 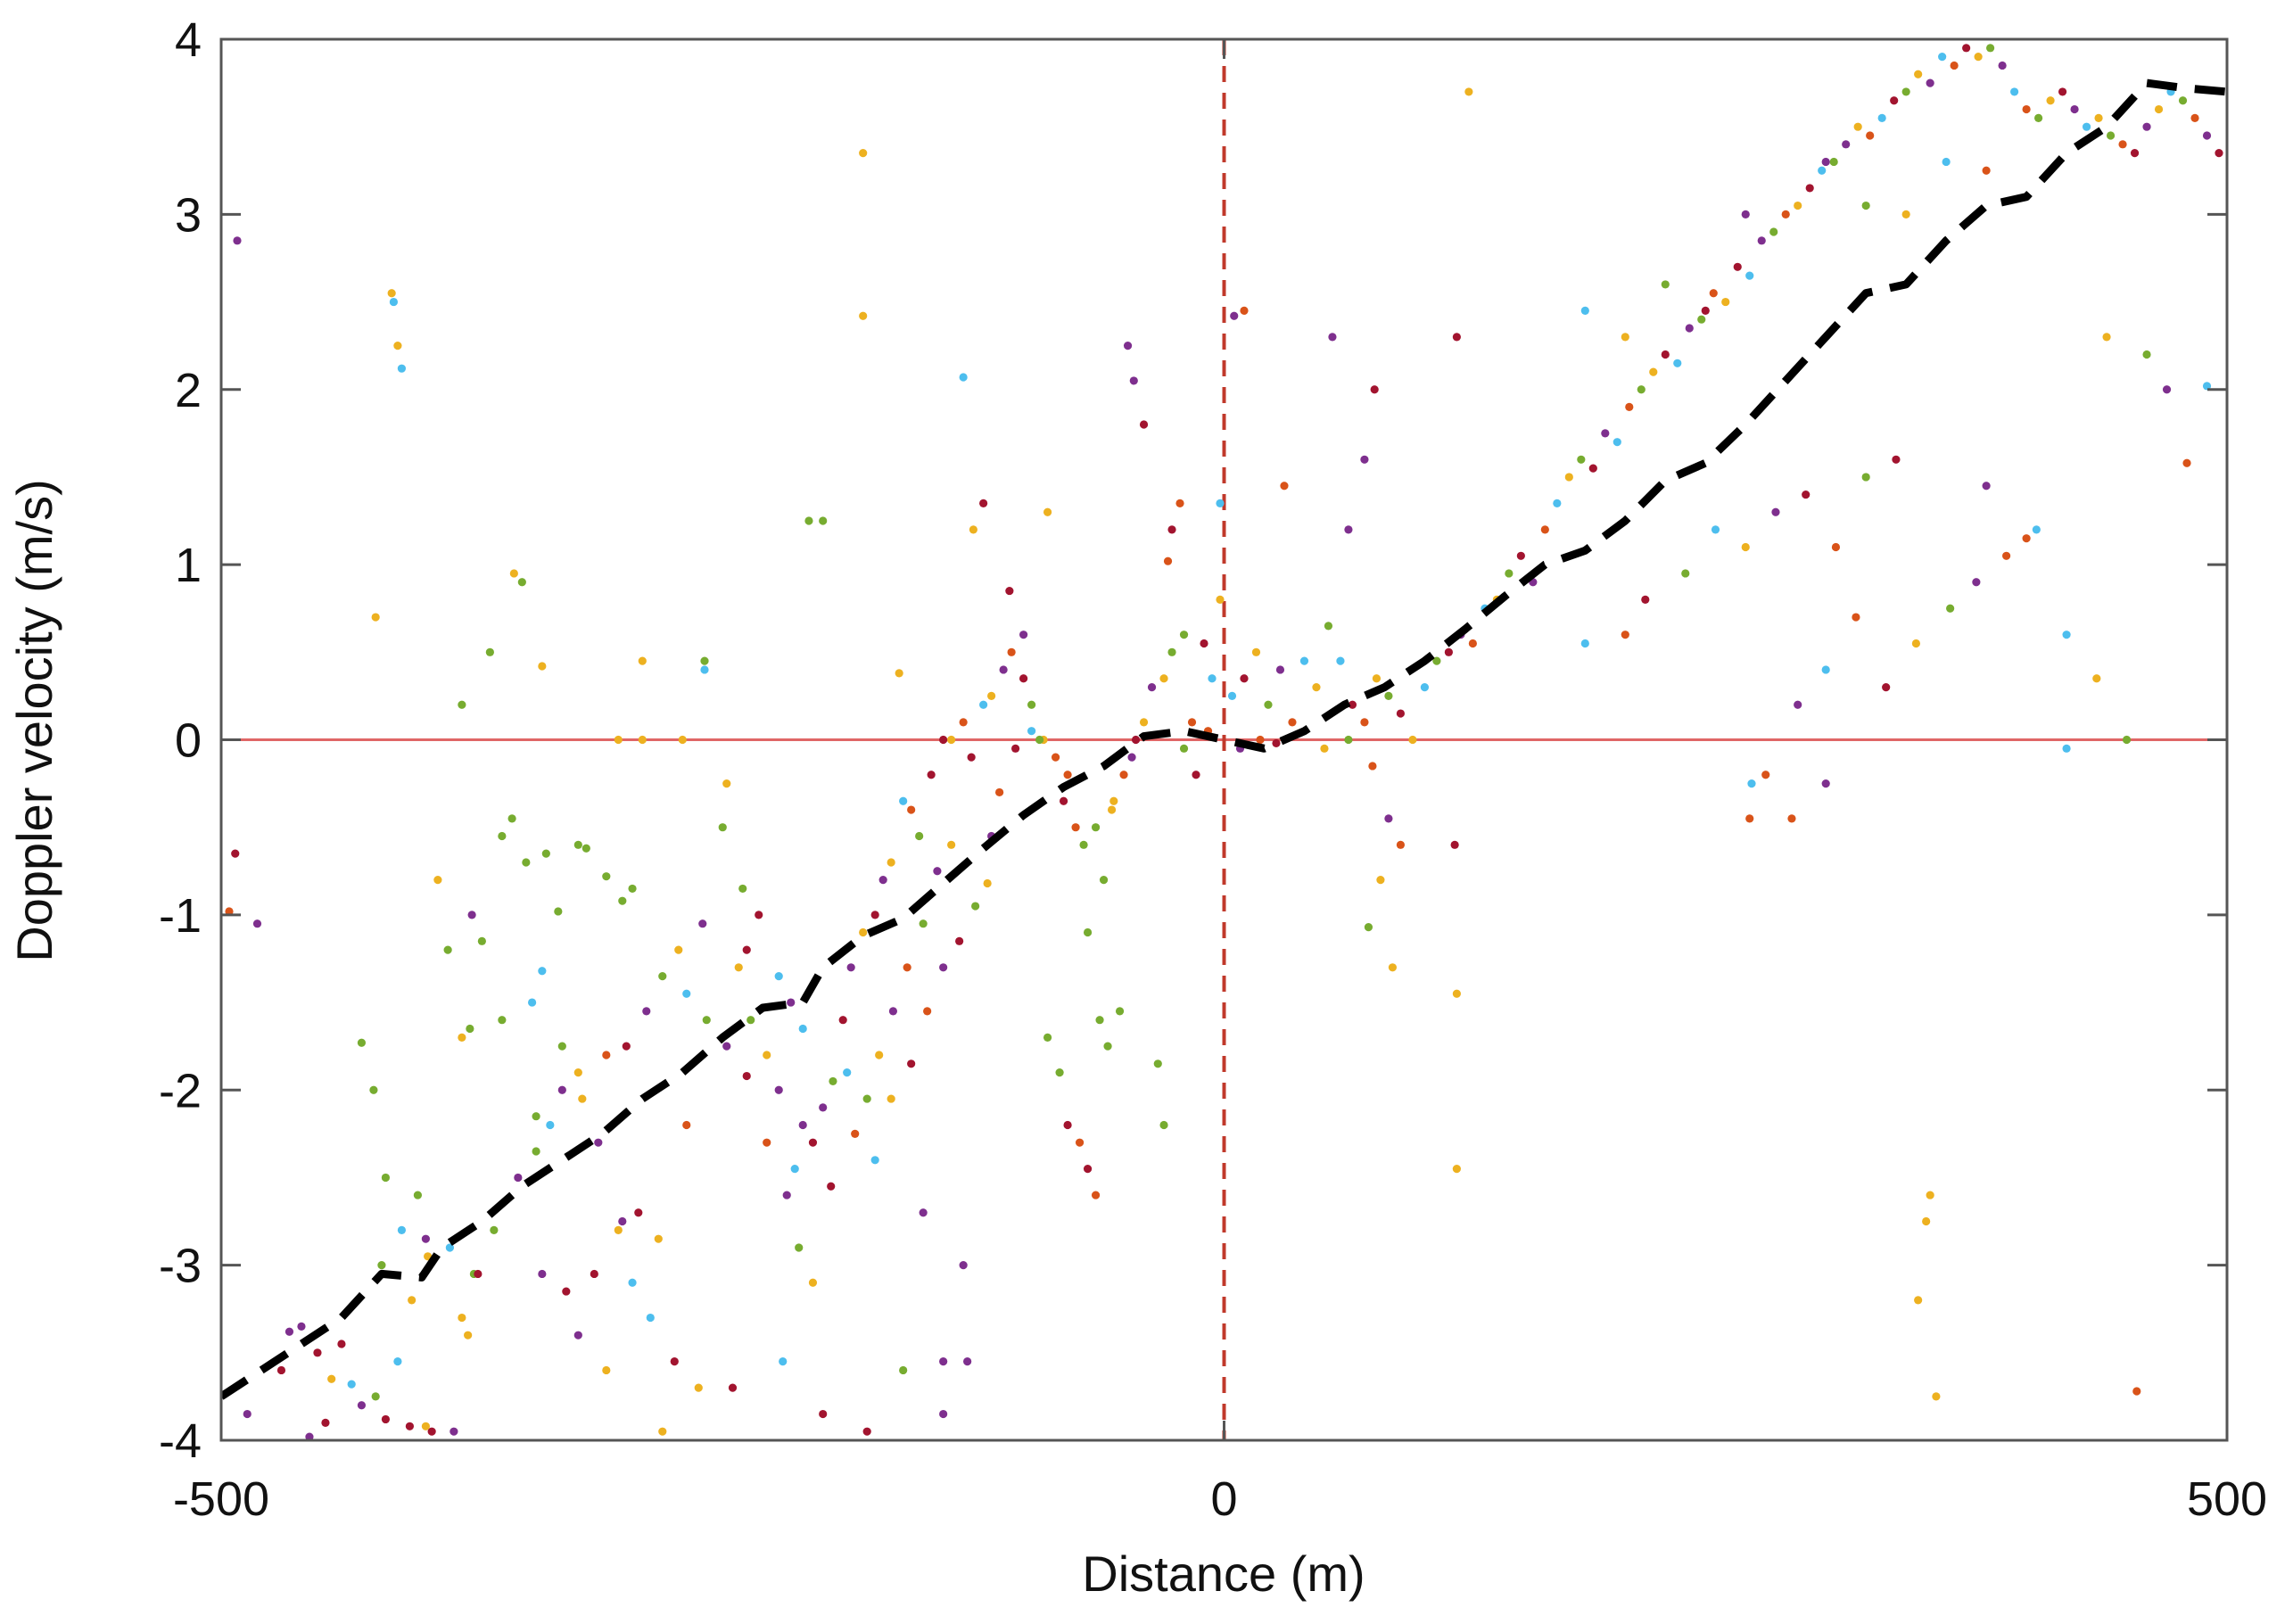 I want to click on y-tick-label: 1, so click(x=188, y=565).